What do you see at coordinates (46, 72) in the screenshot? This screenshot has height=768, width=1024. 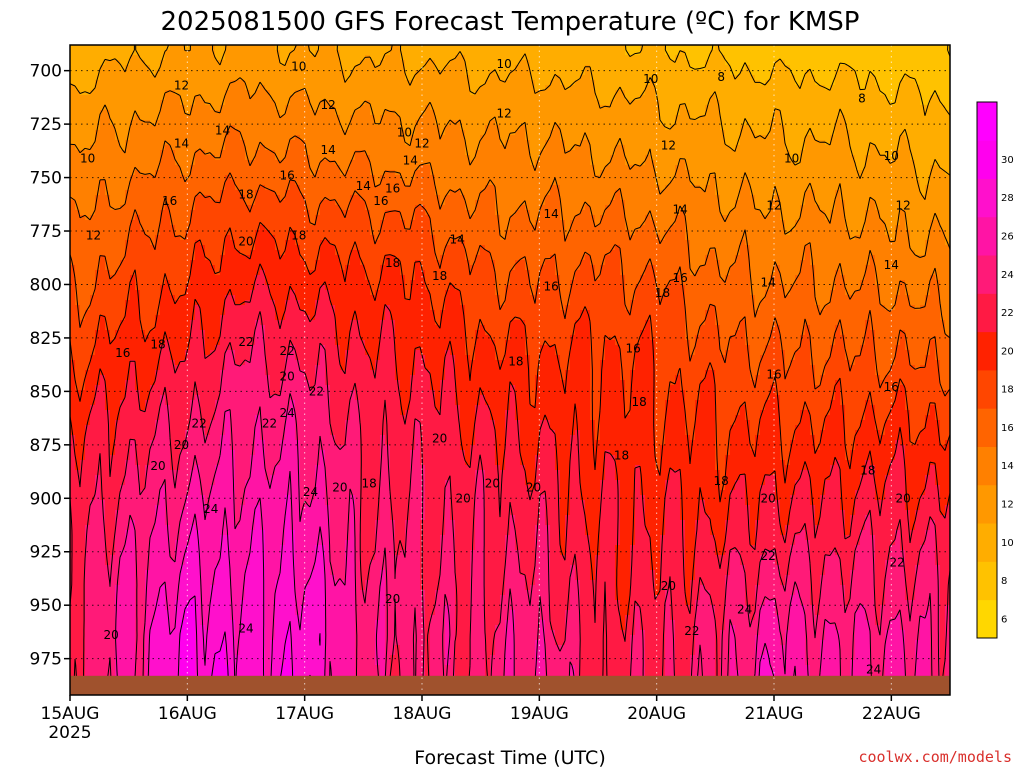 I see `y-tick-label: 700` at bounding box center [46, 72].